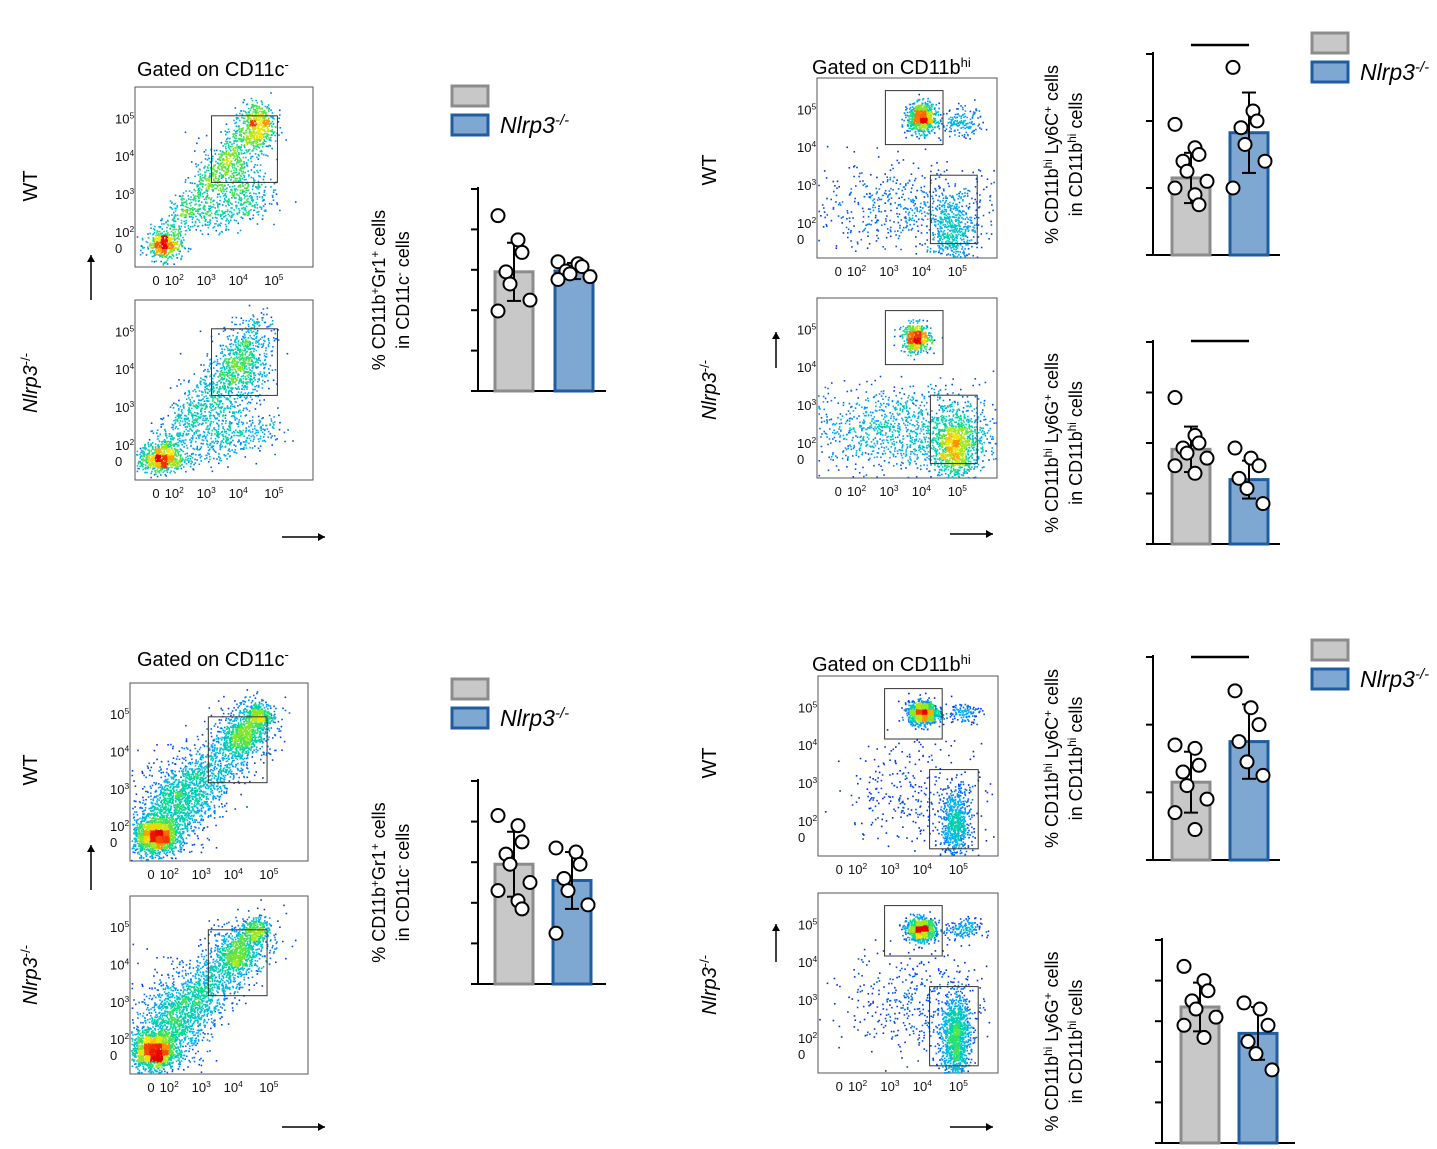 The image size is (1437, 1149). Describe the element at coordinates (527, 125) in the screenshot. I see `text-segment: Nlrp3` at that location.